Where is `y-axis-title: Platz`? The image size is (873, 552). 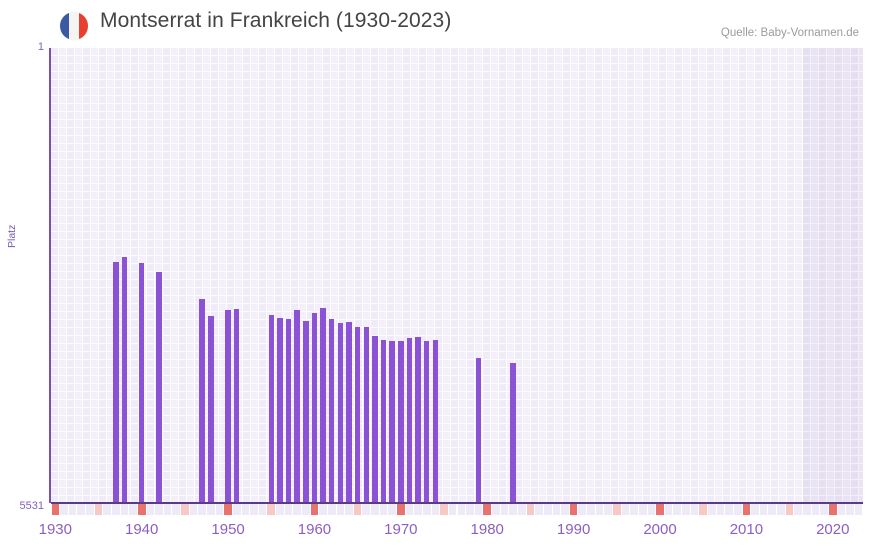 y-axis-title: Platz is located at coordinates (12, 236).